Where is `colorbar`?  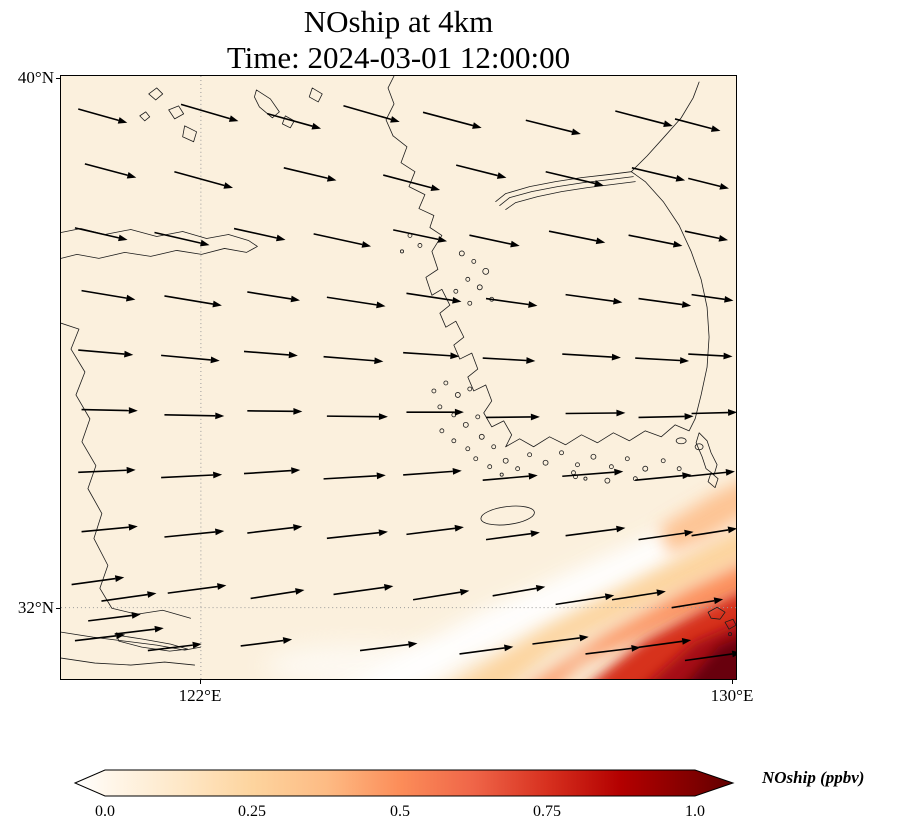 colorbar is located at coordinates (404, 783).